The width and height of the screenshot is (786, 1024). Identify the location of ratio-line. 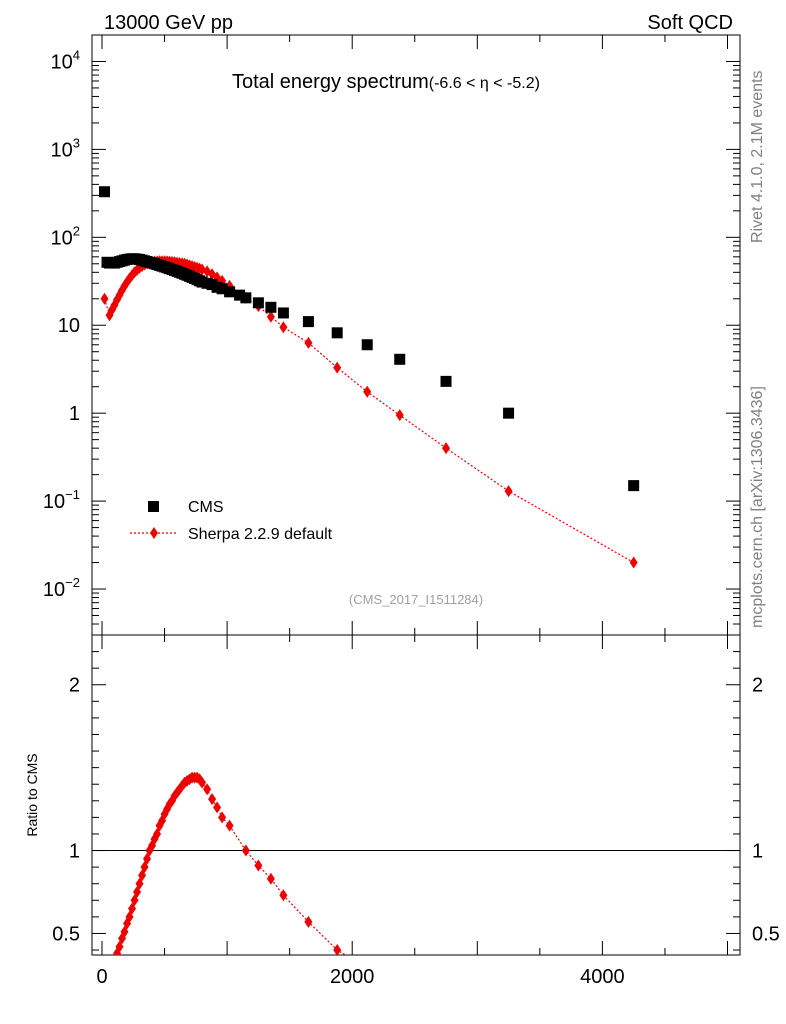
(231, 865).